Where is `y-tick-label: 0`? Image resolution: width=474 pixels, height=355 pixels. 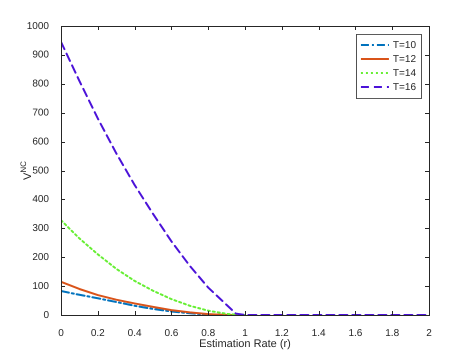 y-tick-label: 0 is located at coordinates (46, 315).